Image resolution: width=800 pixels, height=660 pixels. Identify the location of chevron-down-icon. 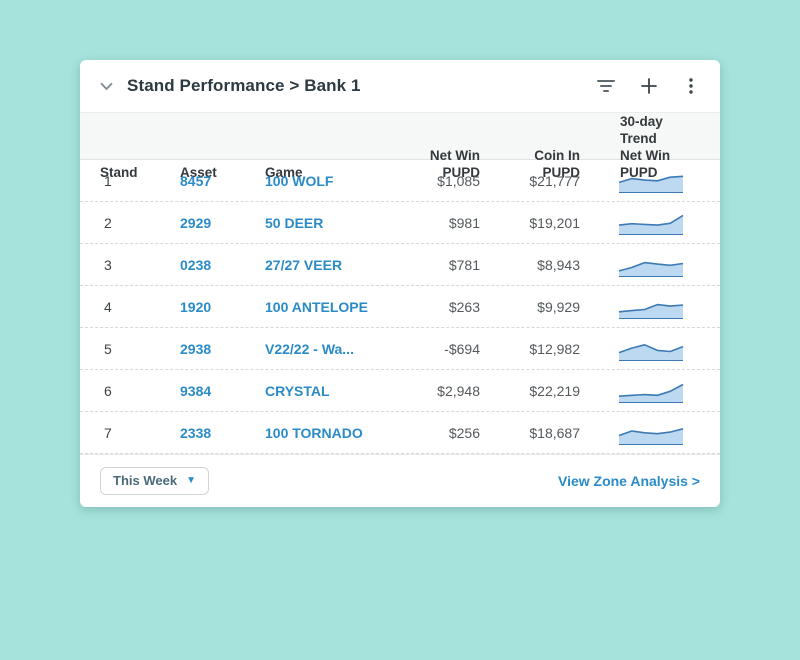
(106, 86).